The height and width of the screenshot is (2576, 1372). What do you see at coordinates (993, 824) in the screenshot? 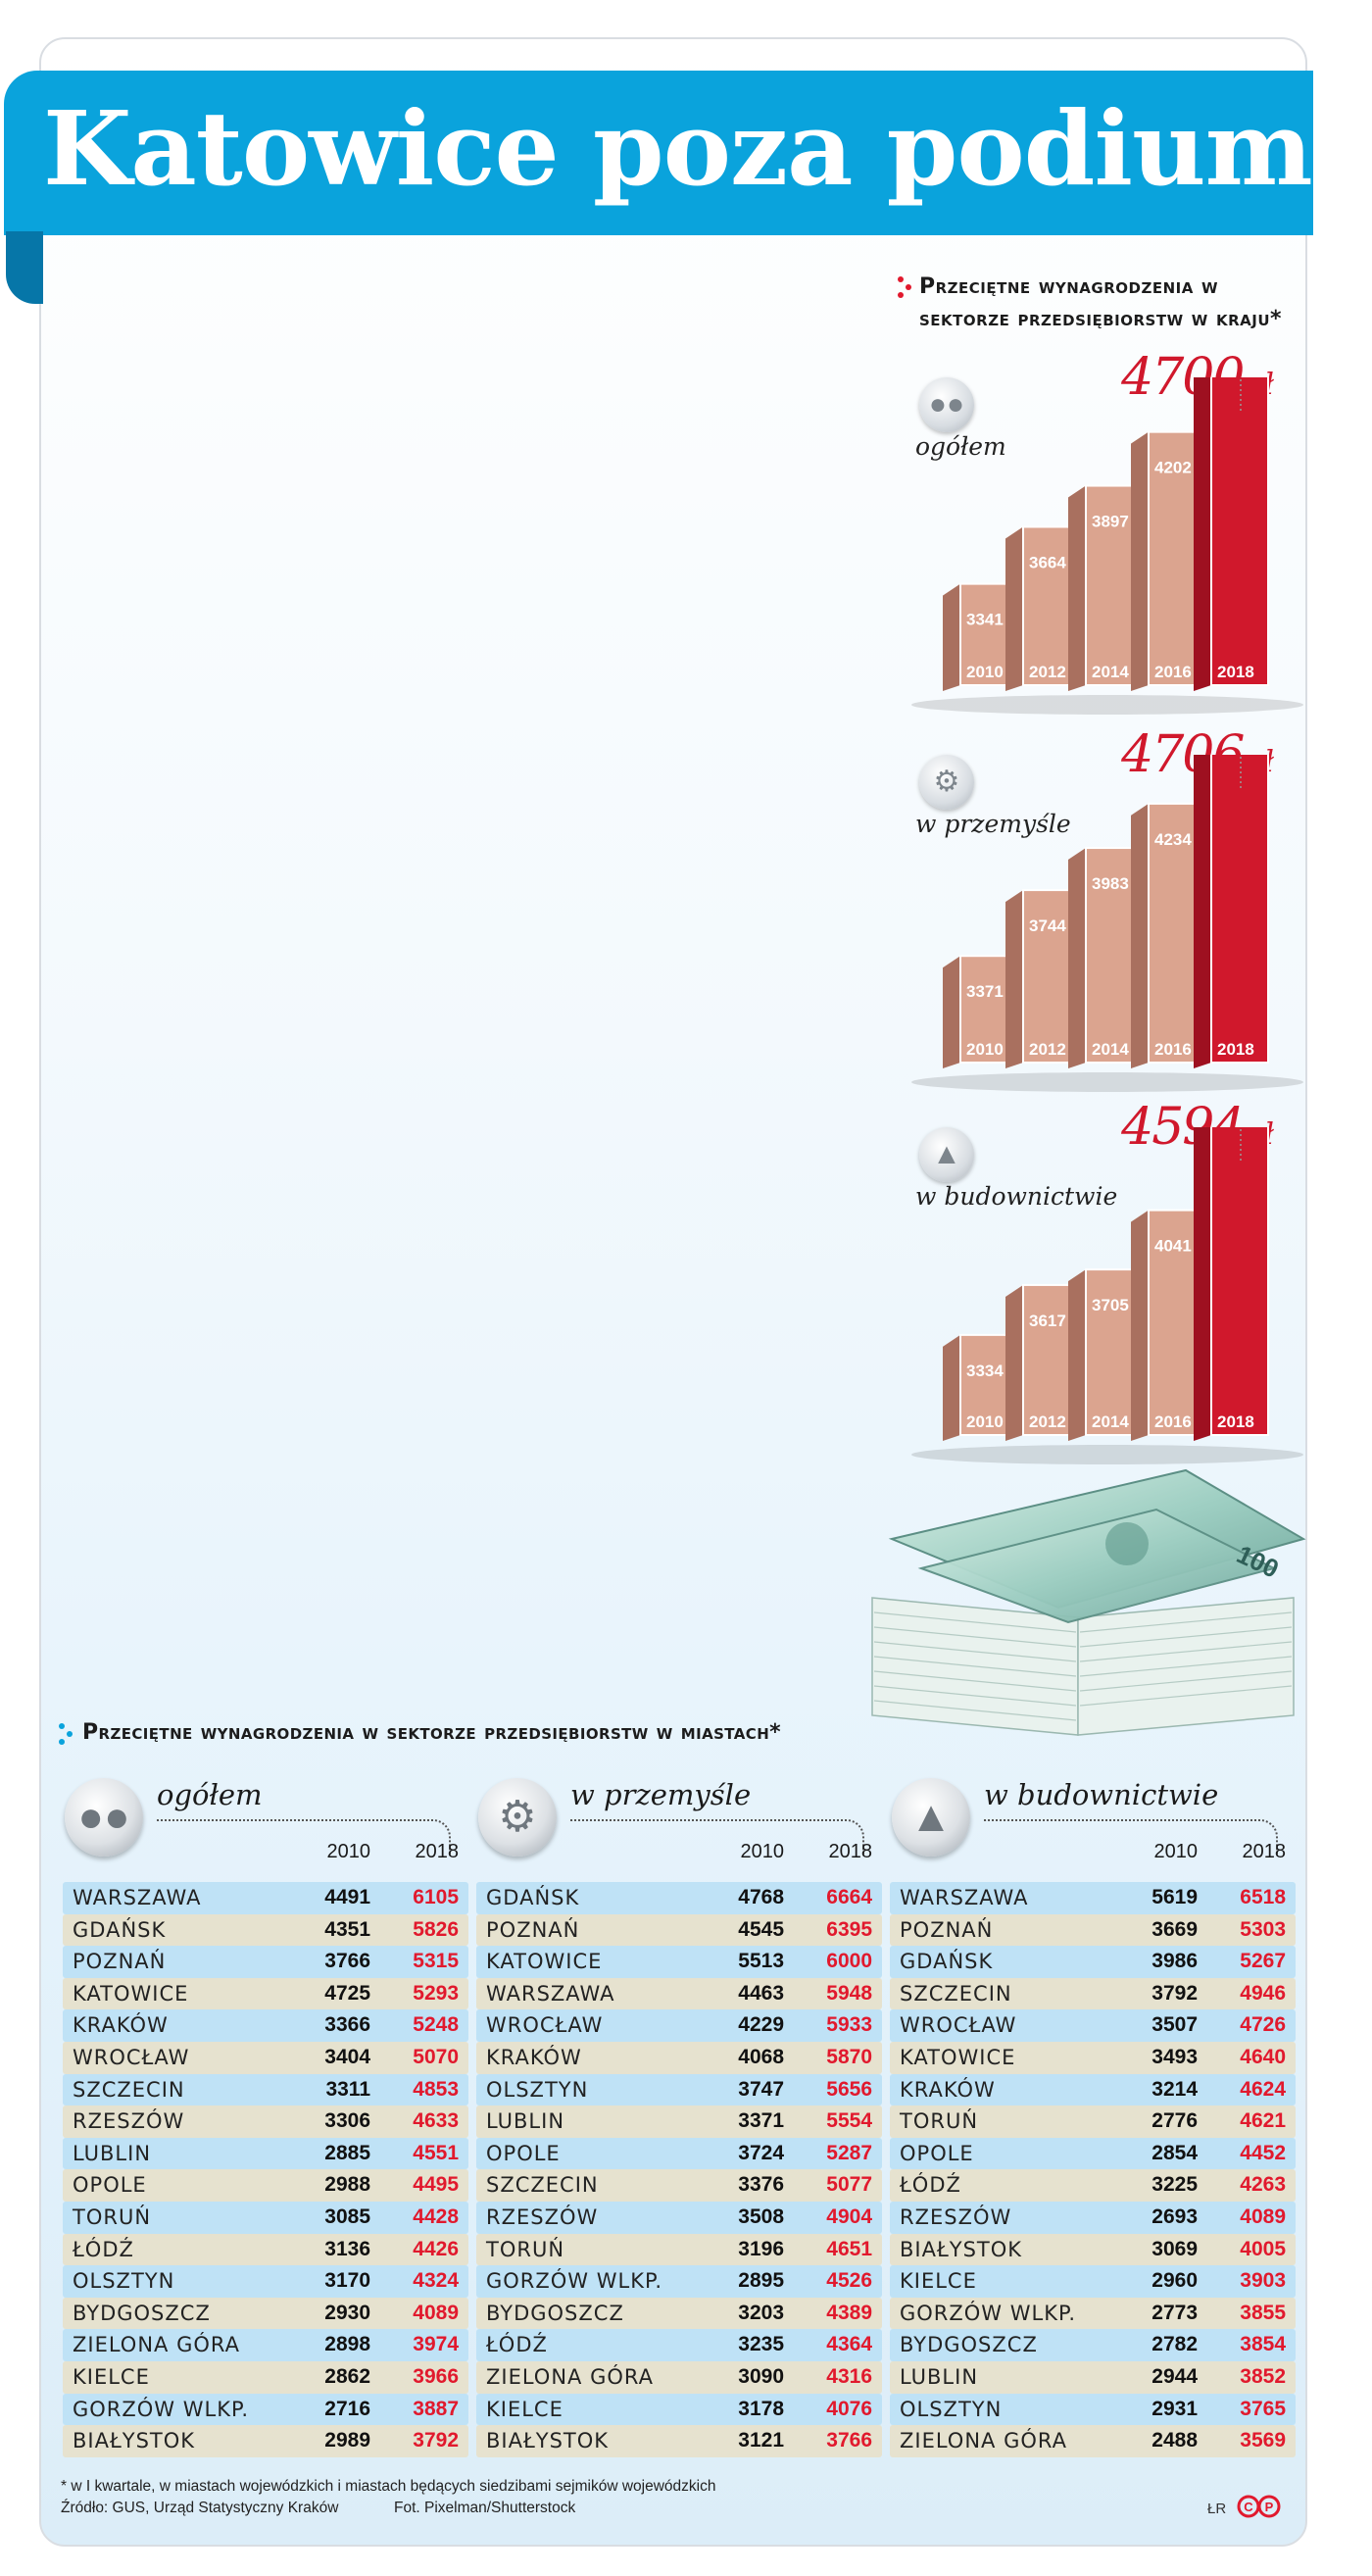
I see `national-chart-label: w przemyśle` at bounding box center [993, 824].